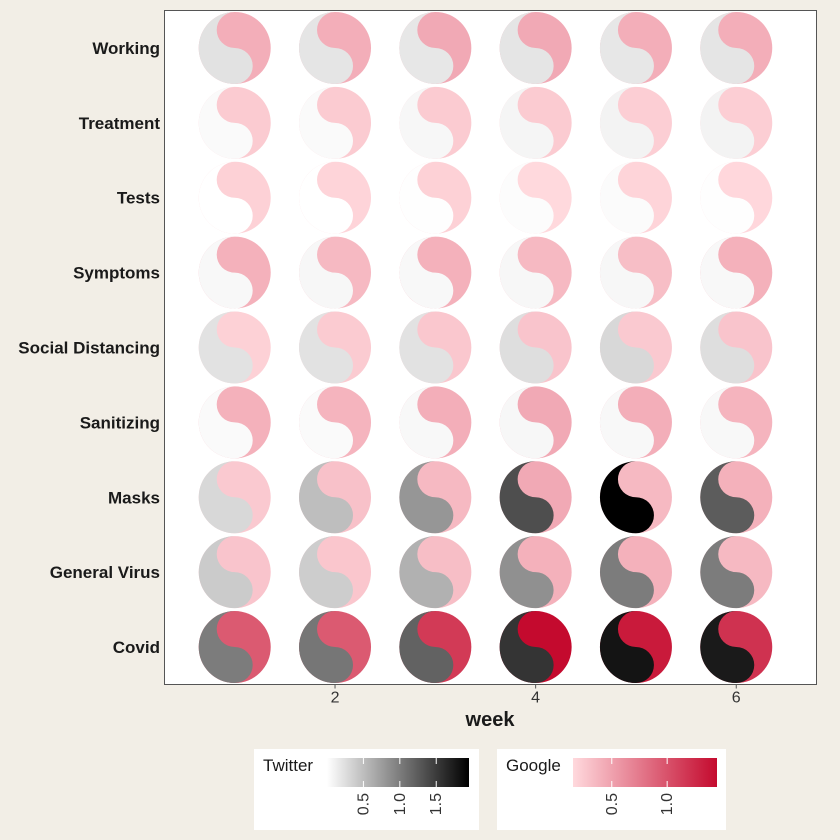  Describe the element at coordinates (366, 789) in the screenshot. I see `legend-twitter: Twitter 0.5 1.0 1.5` at that location.